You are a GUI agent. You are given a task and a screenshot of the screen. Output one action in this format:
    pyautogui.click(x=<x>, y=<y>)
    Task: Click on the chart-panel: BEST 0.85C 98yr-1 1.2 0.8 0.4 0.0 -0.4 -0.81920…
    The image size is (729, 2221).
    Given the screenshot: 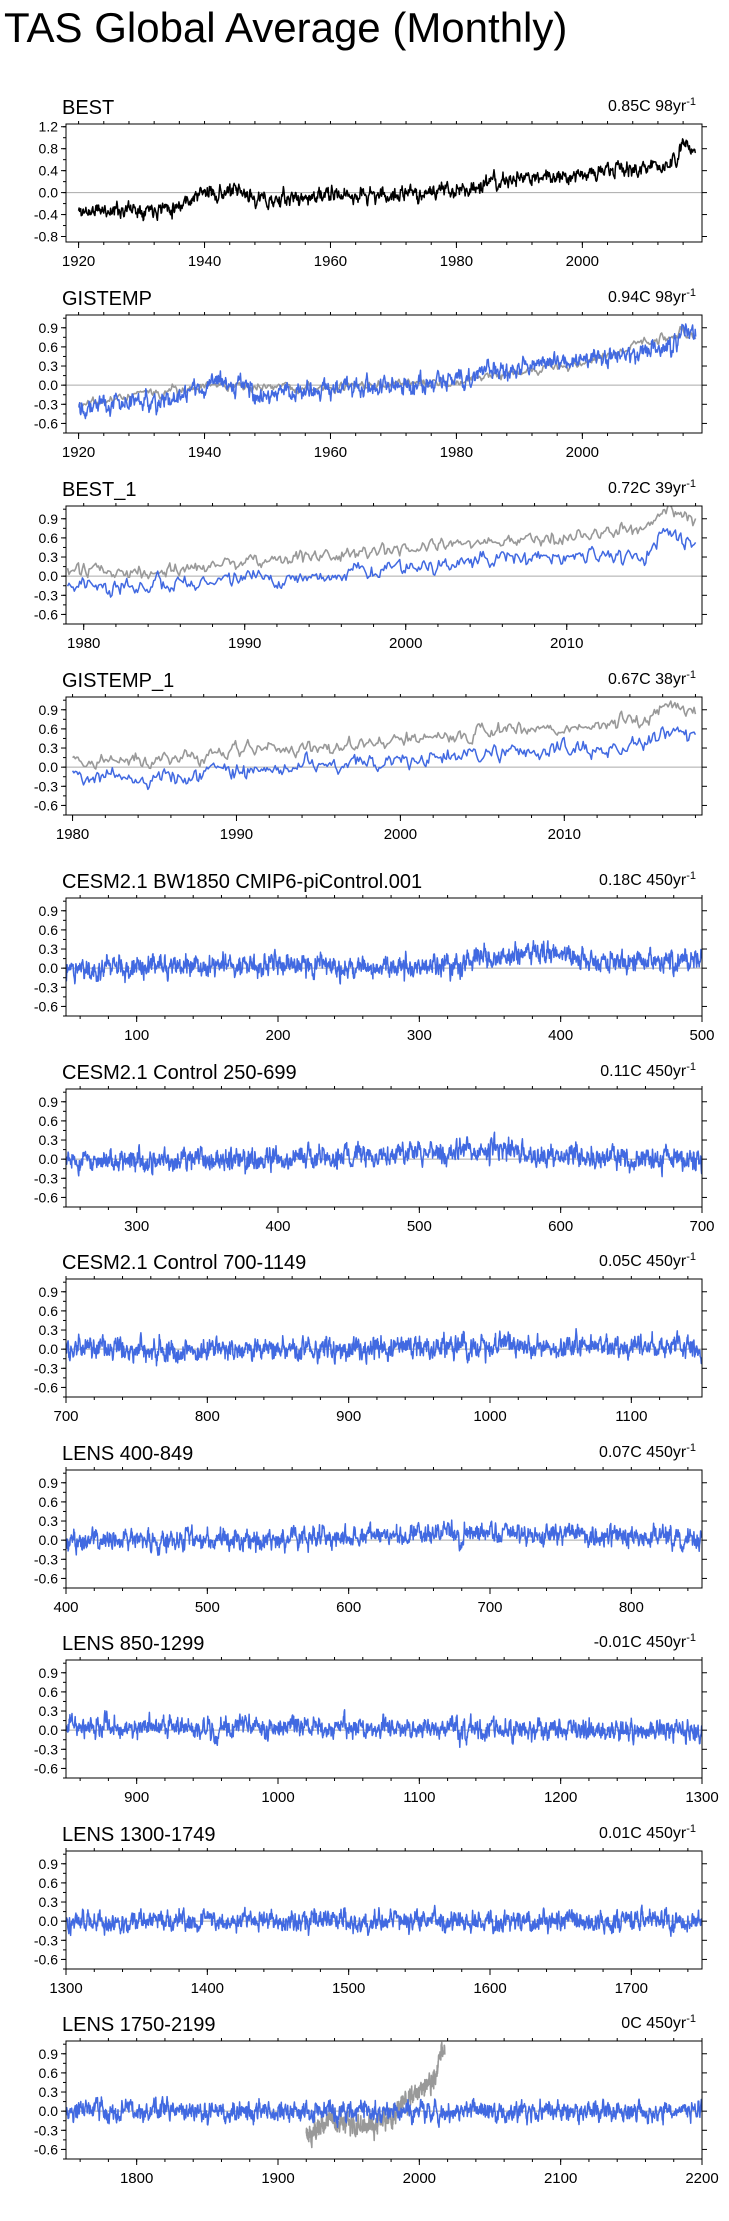 What is the action you would take?
    pyautogui.click(x=370, y=183)
    